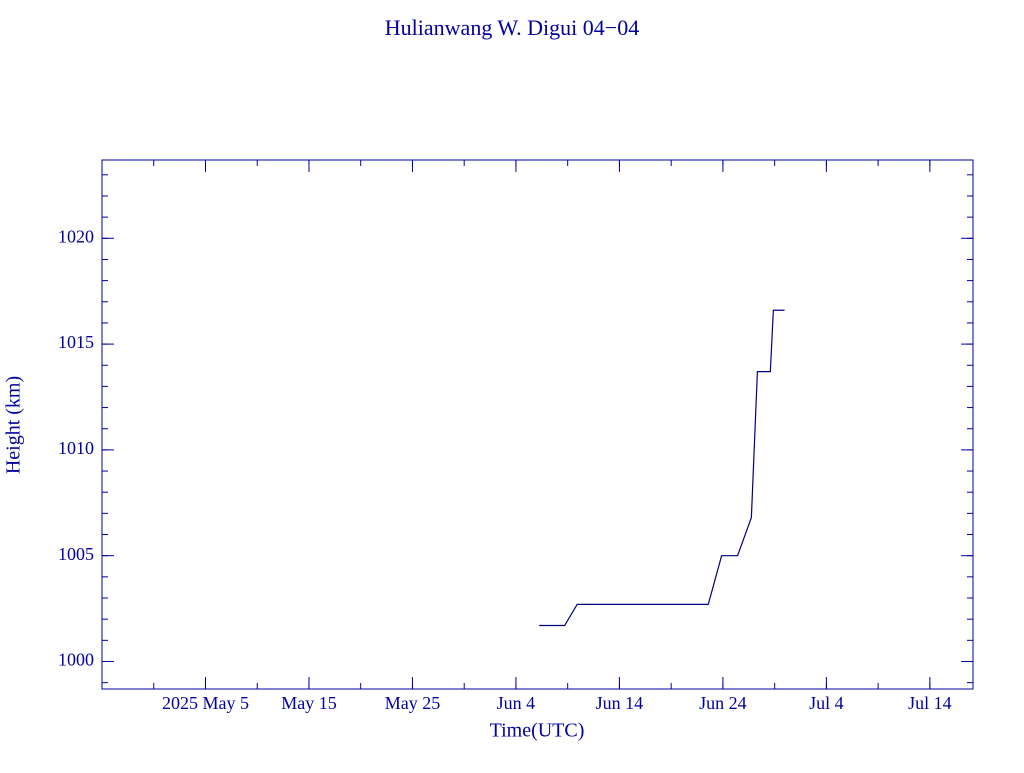 Image resolution: width=1024 pixels, height=773 pixels. What do you see at coordinates (76, 236) in the screenshot?
I see `y-tick-label: 1020` at bounding box center [76, 236].